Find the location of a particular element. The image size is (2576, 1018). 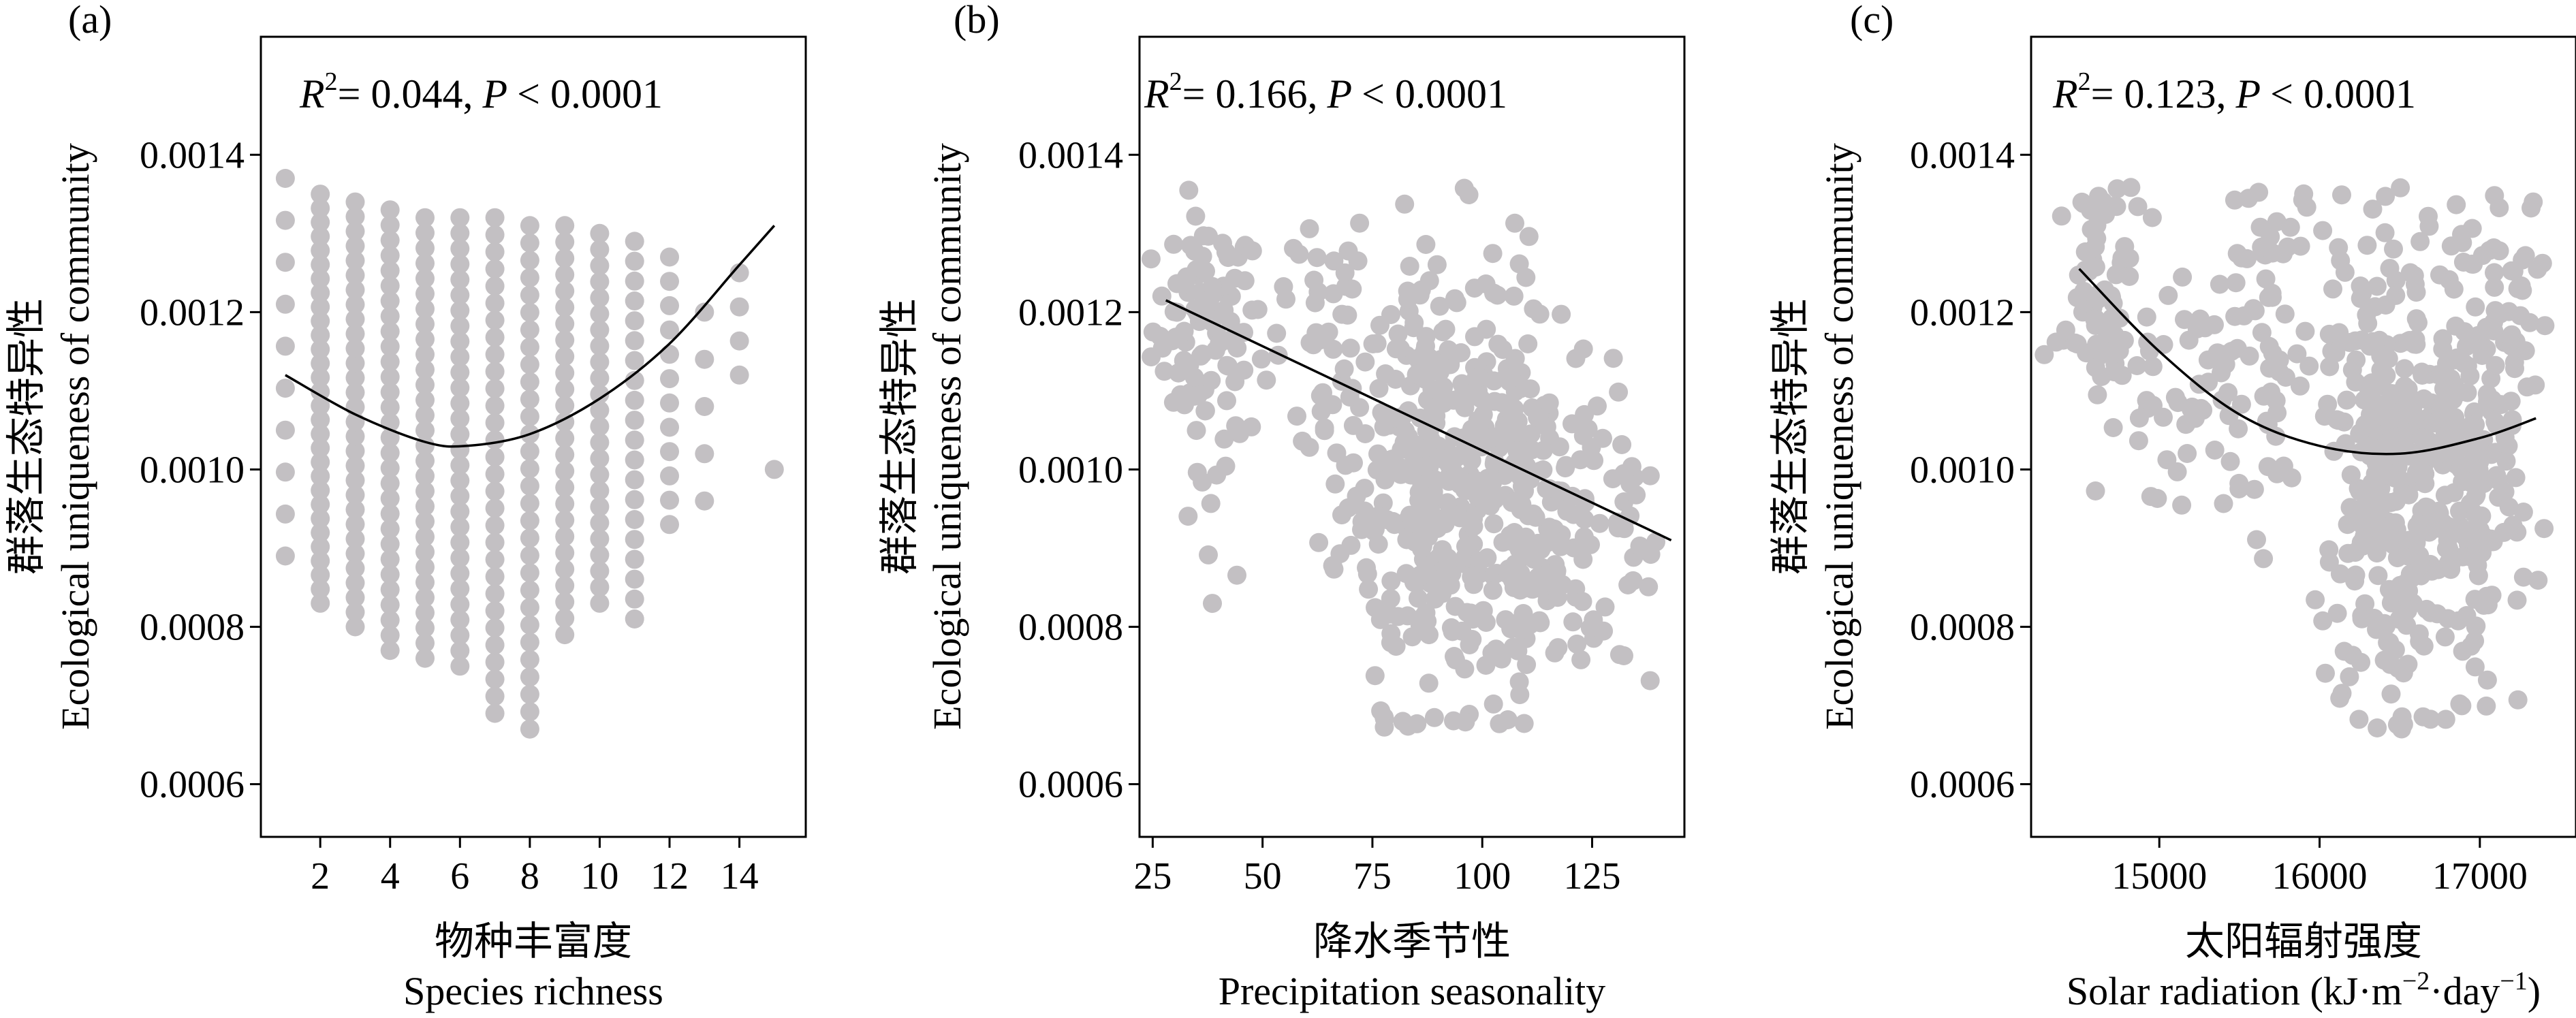

r2-superscript-c: 2 is located at coordinates (2084, 81).